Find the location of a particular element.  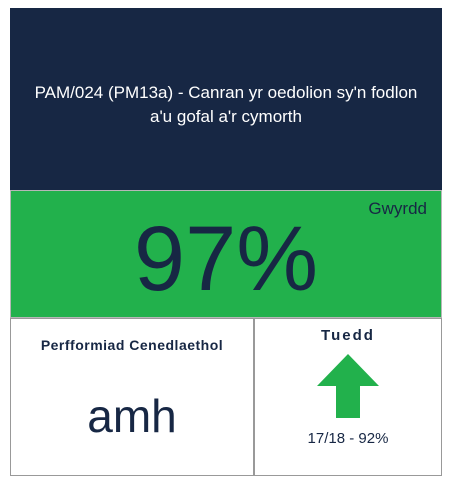

status: Gwyrdd is located at coordinates (397, 208).